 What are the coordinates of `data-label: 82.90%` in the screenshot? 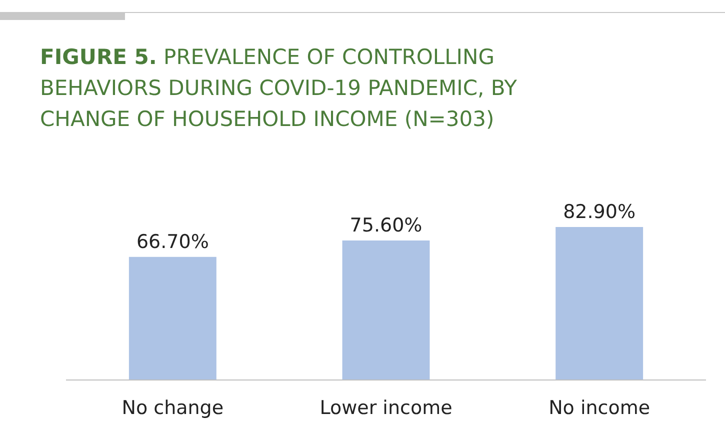 It's located at (599, 212).